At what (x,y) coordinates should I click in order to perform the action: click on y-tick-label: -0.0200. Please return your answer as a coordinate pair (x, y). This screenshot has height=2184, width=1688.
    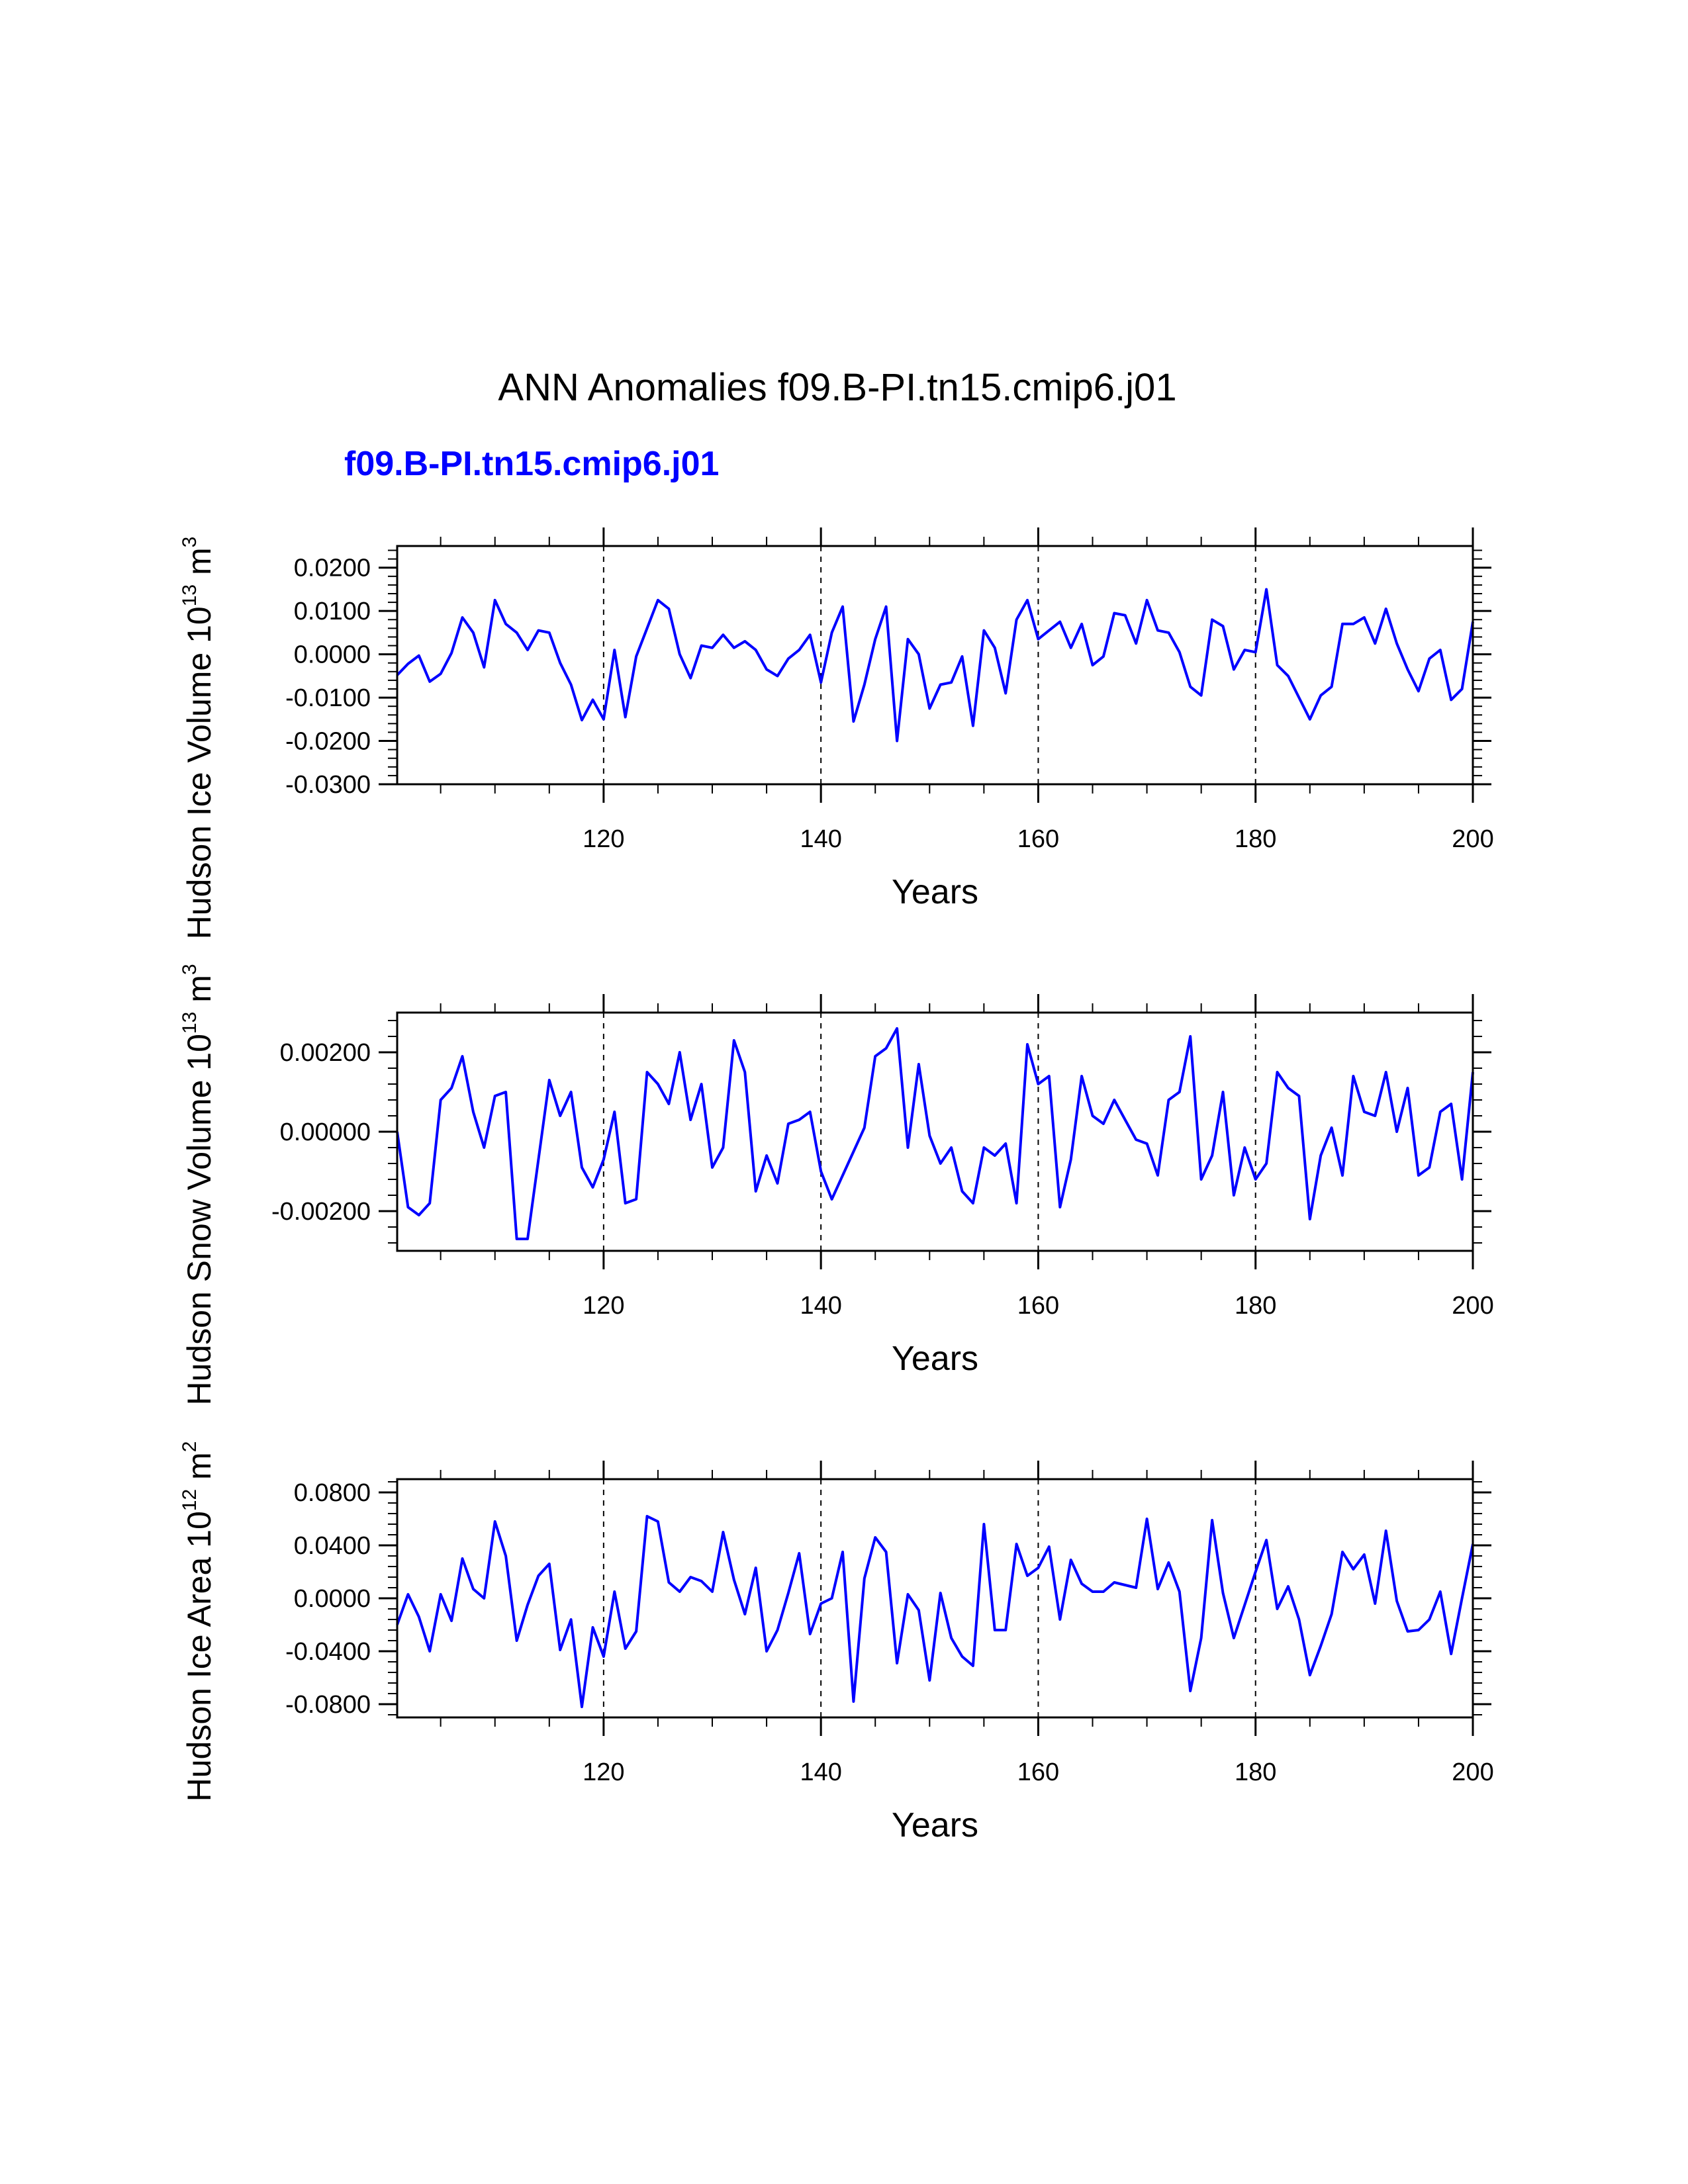
    Looking at the image, I should click on (328, 742).